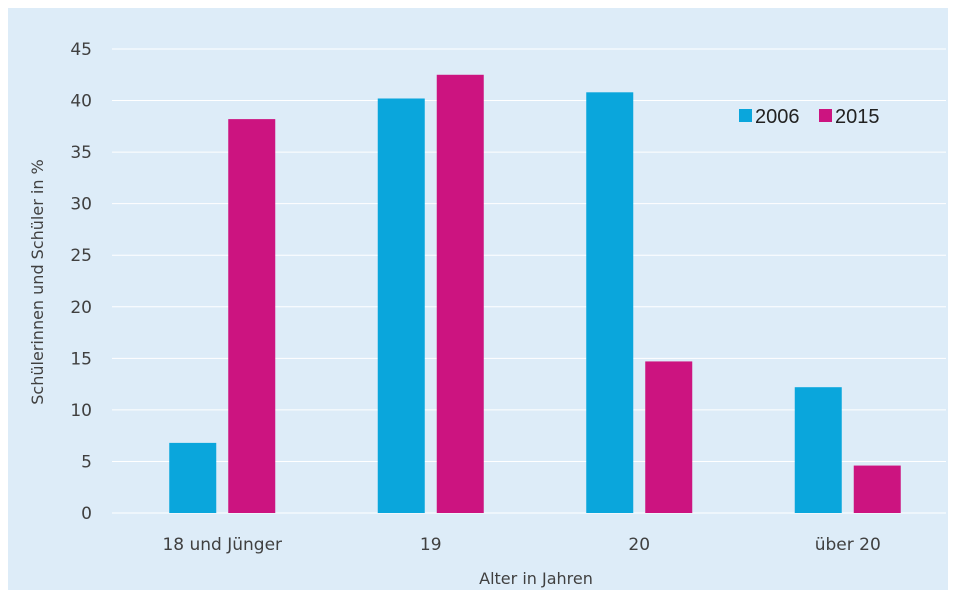 This screenshot has width=957, height=594. I want to click on y-tick-label: 15, so click(81, 359).